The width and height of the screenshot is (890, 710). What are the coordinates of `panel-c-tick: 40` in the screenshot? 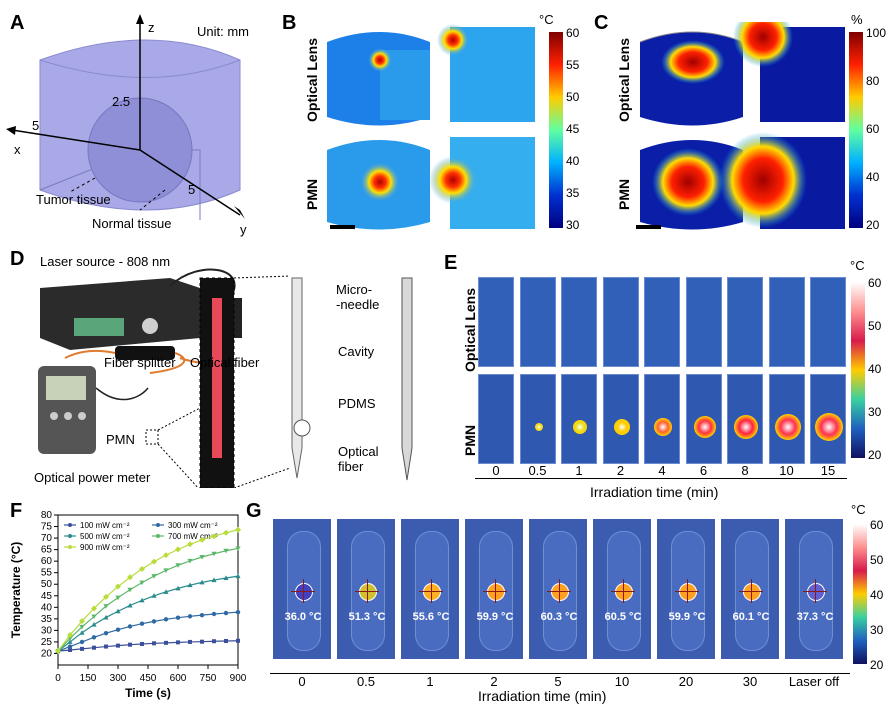 It's located at (873, 177).